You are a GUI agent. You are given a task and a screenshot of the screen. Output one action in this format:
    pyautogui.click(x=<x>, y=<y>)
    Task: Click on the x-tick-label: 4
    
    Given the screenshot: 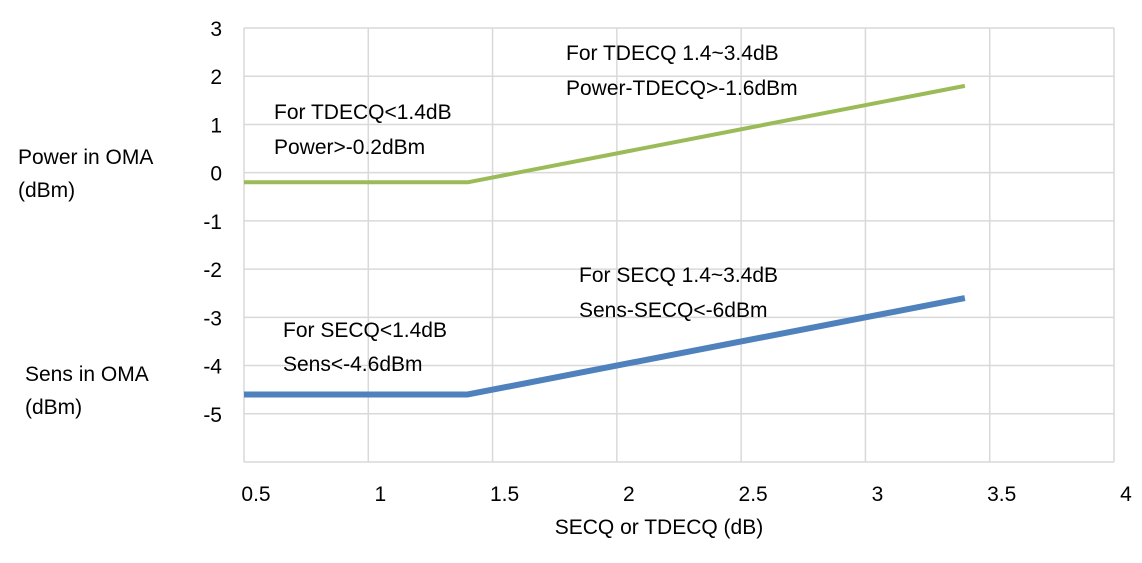 What is the action you would take?
    pyautogui.click(x=1126, y=494)
    